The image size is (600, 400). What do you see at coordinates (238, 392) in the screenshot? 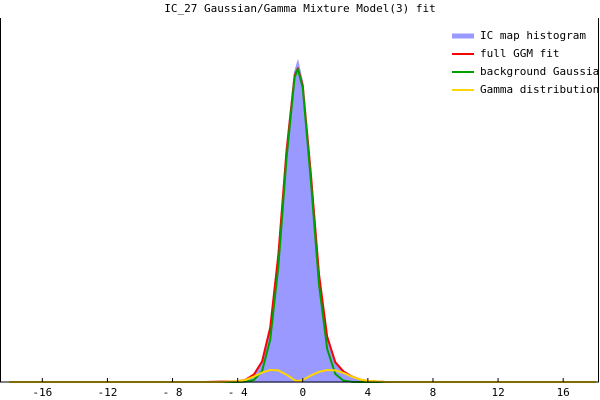
I see `x-tick-label: - 4` at bounding box center [238, 392].